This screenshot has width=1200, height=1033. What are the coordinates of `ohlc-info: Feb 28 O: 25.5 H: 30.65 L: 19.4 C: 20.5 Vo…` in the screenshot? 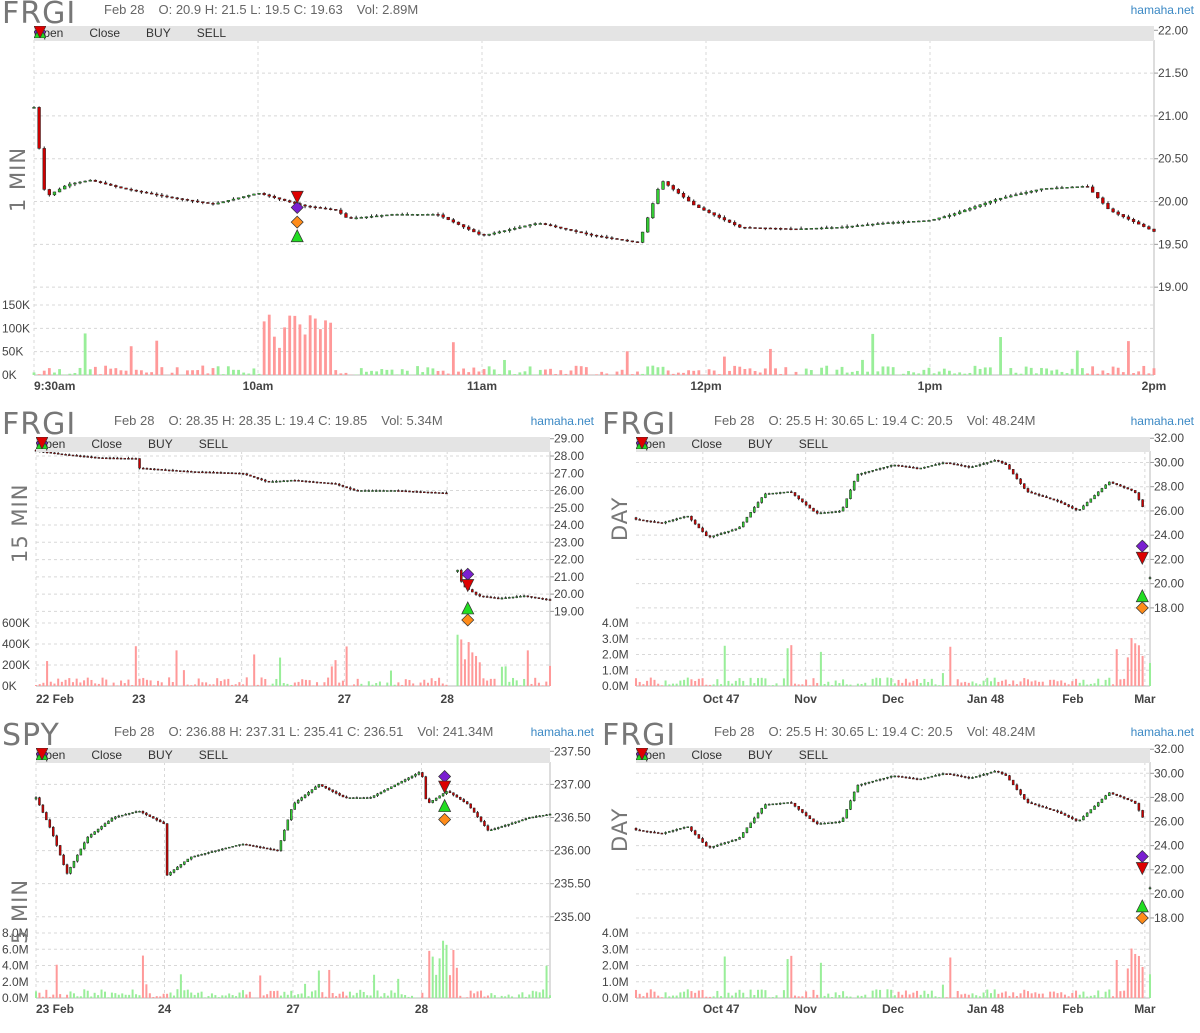 It's located at (881, 731).